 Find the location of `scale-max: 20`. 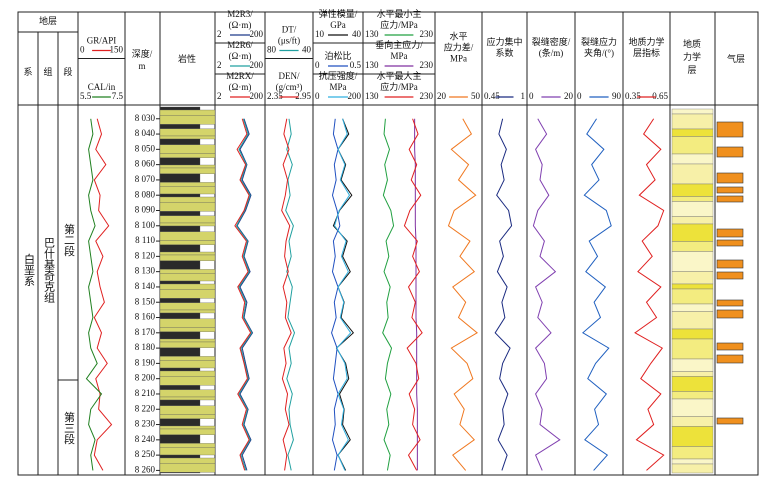

scale-max: 20 is located at coordinates (569, 96).